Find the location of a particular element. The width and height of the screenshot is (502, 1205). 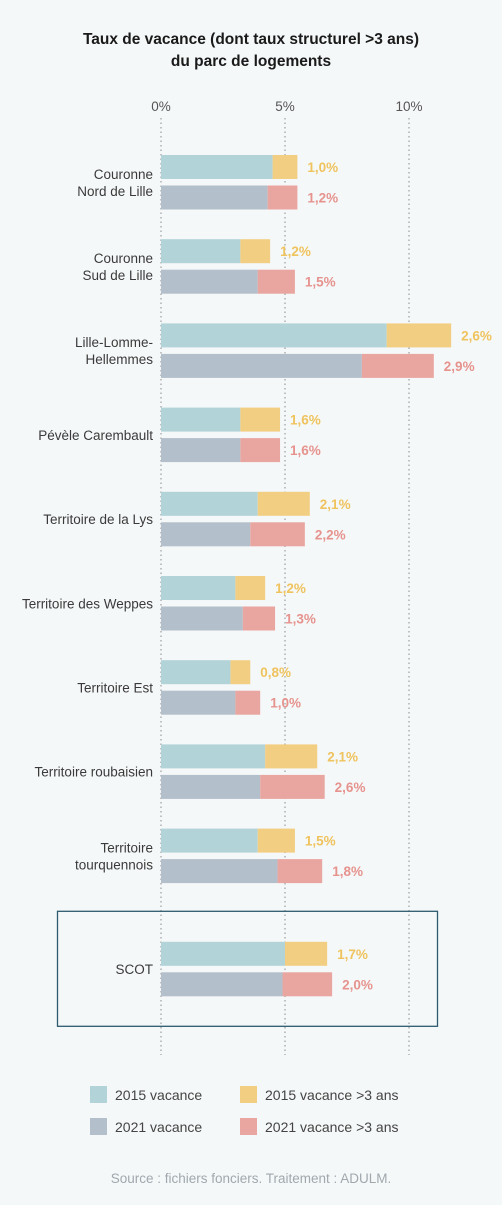

category-label: Territoire Est is located at coordinates (115, 687).